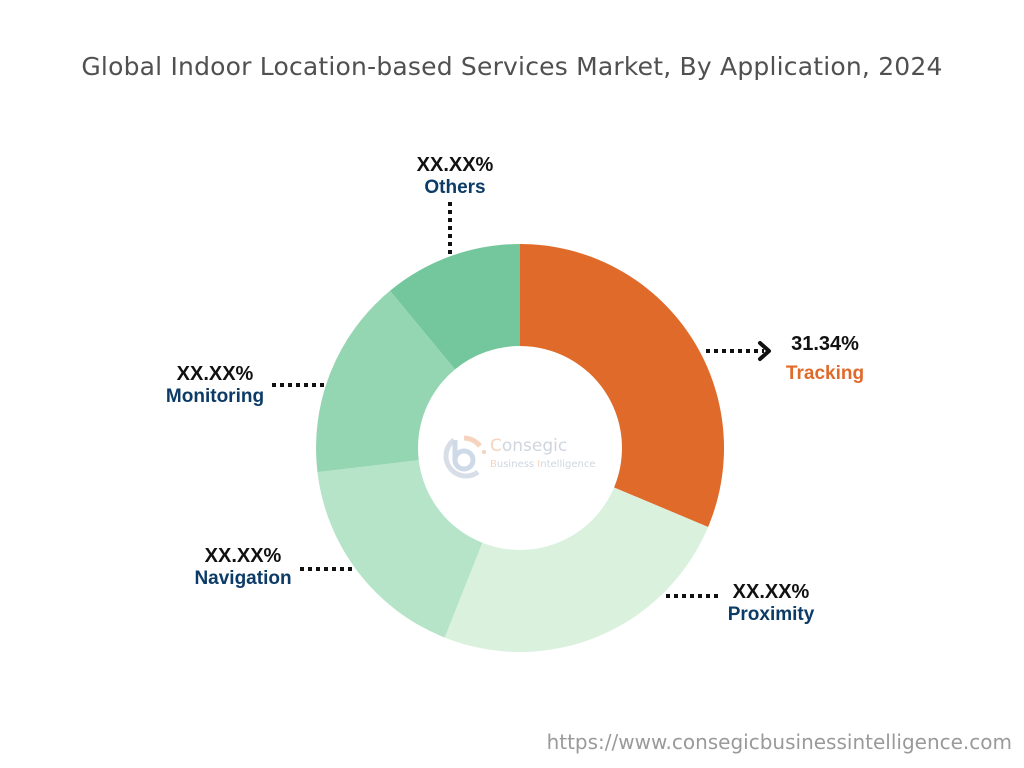 The image size is (1024, 768). I want to click on slice-navigation, so click(400, 549).